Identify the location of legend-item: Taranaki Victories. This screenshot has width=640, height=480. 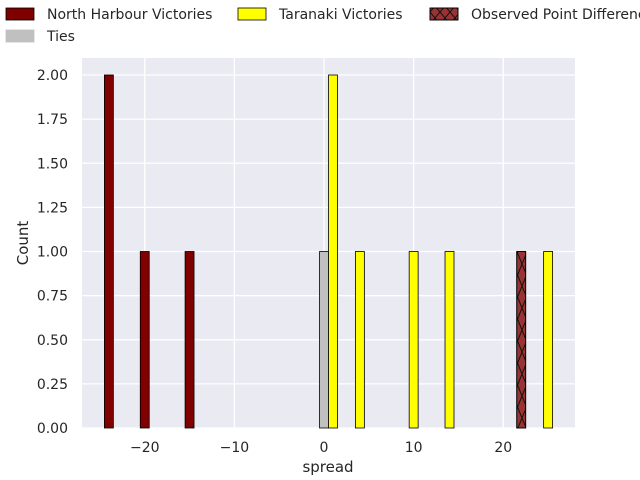
(320, 15).